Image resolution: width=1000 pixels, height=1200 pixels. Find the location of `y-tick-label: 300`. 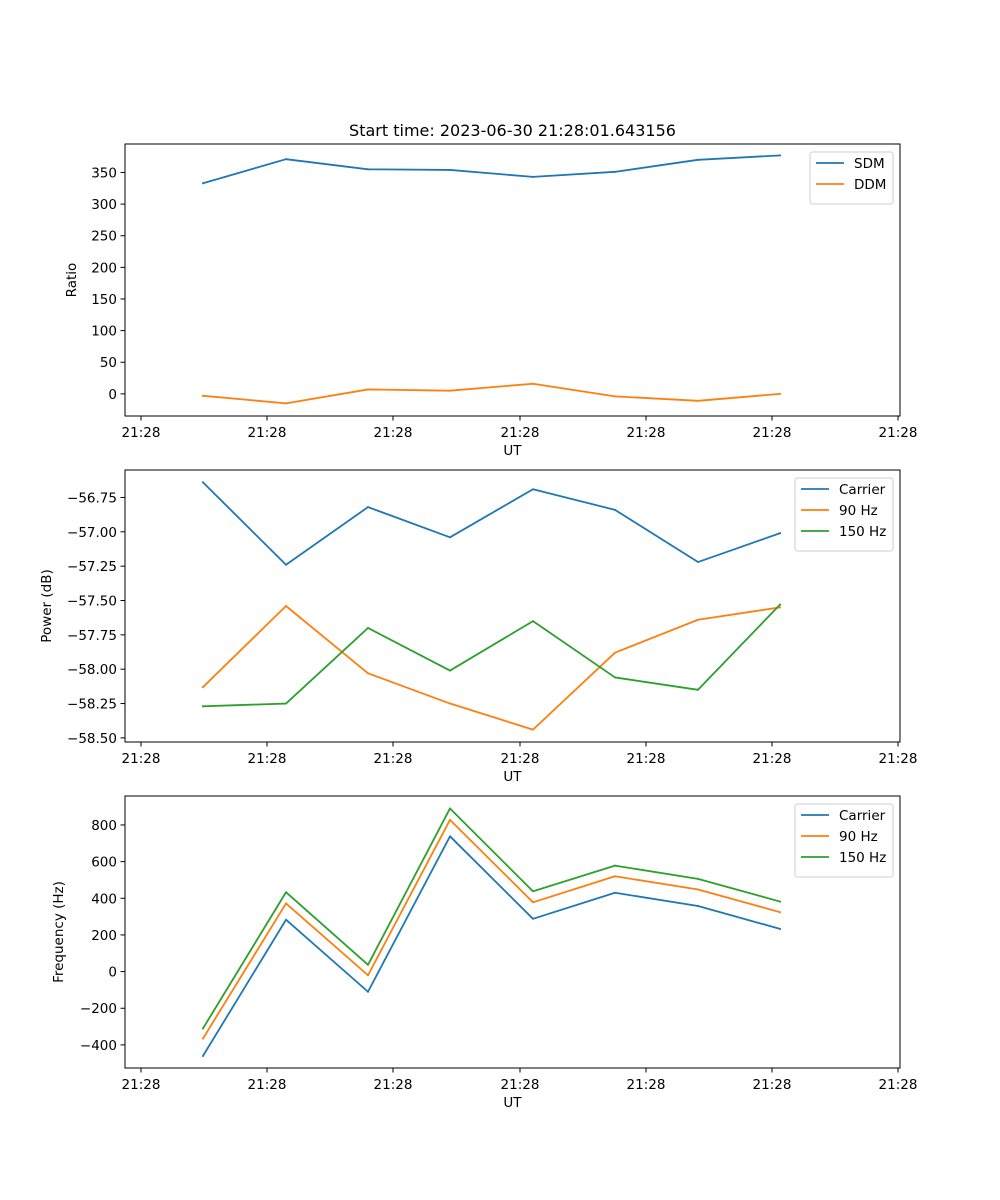

y-tick-label: 300 is located at coordinates (104, 205).